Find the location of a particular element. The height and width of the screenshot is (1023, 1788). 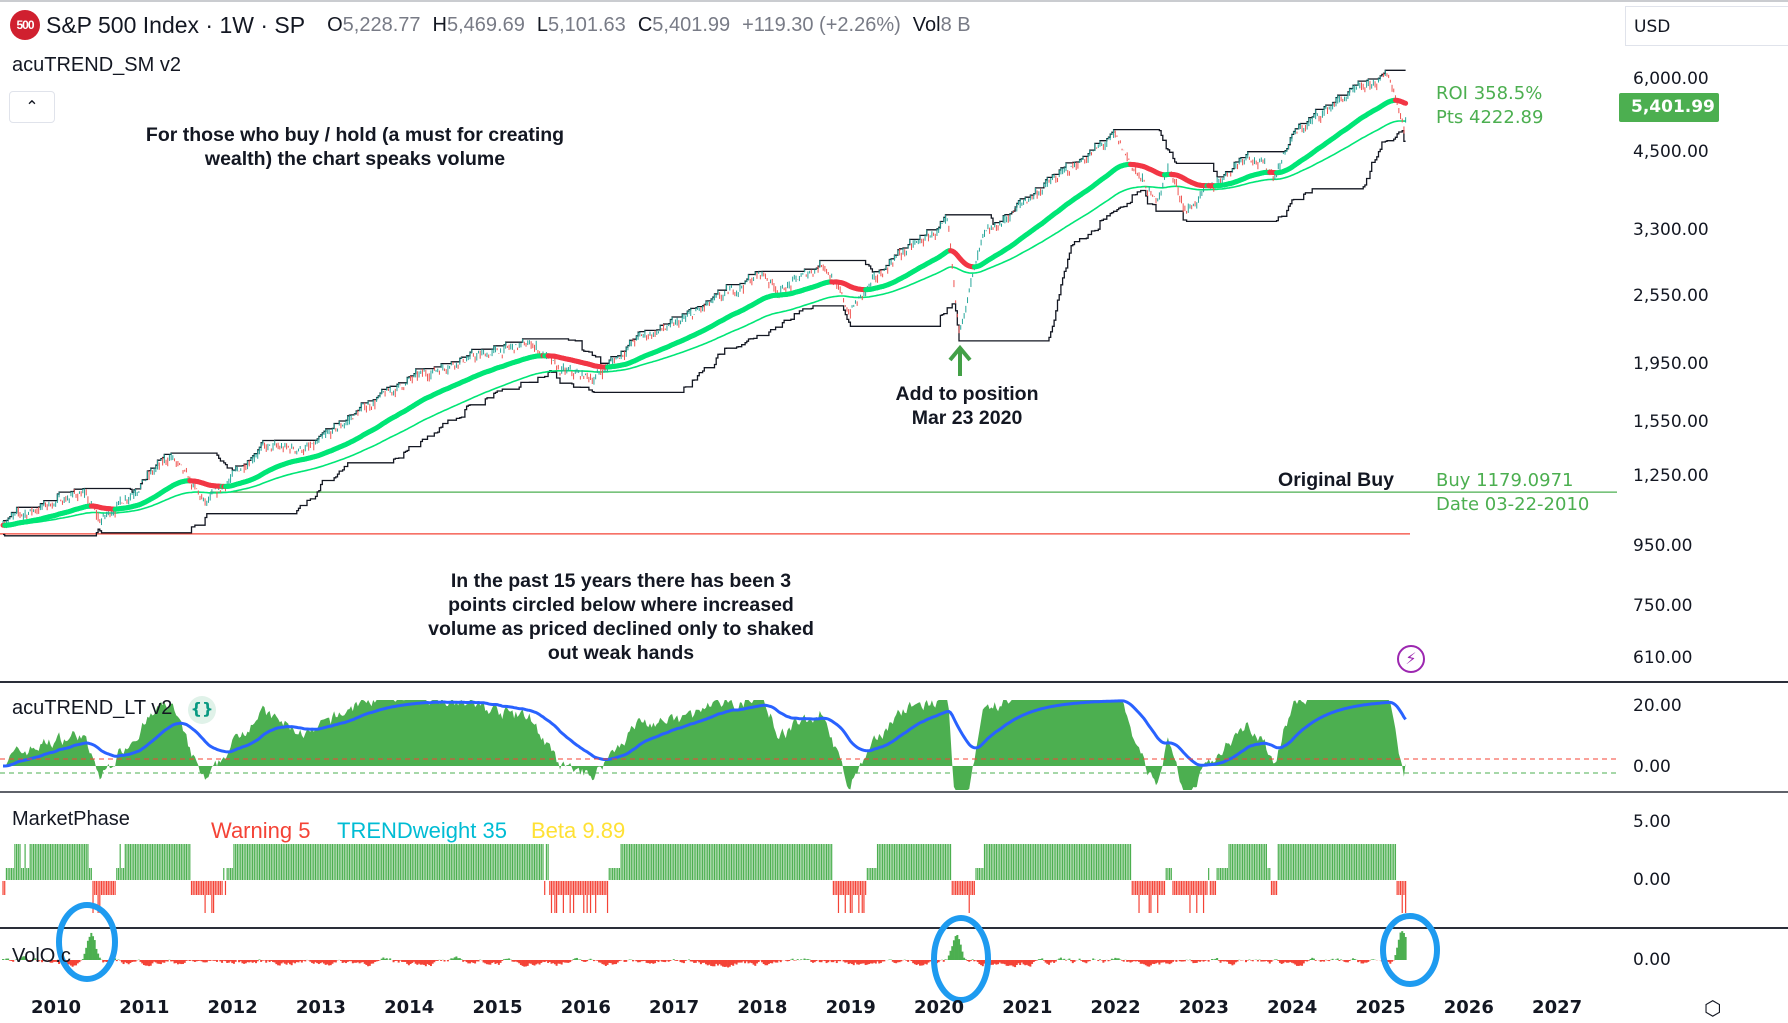

time-axis-label: 2014 is located at coordinates (409, 1007).